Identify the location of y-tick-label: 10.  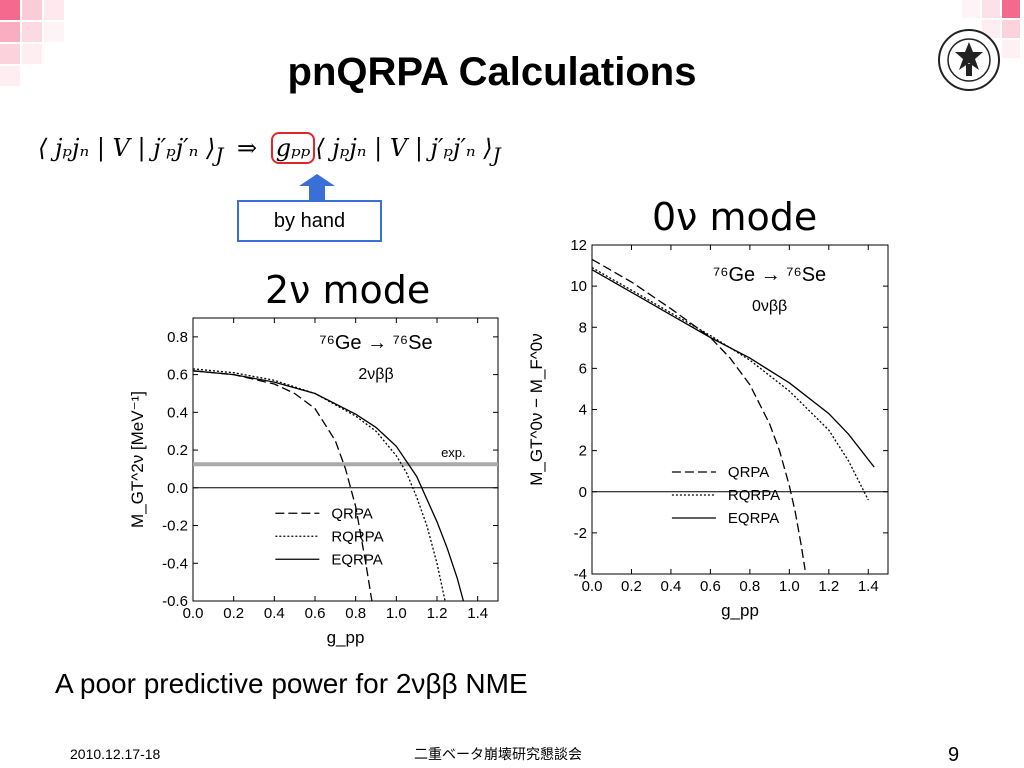
(578, 286).